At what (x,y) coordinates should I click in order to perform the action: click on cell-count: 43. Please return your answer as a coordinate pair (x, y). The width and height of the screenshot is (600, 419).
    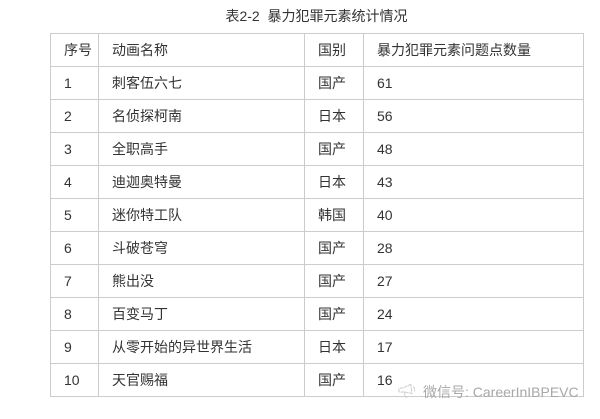
    Looking at the image, I should click on (473, 182).